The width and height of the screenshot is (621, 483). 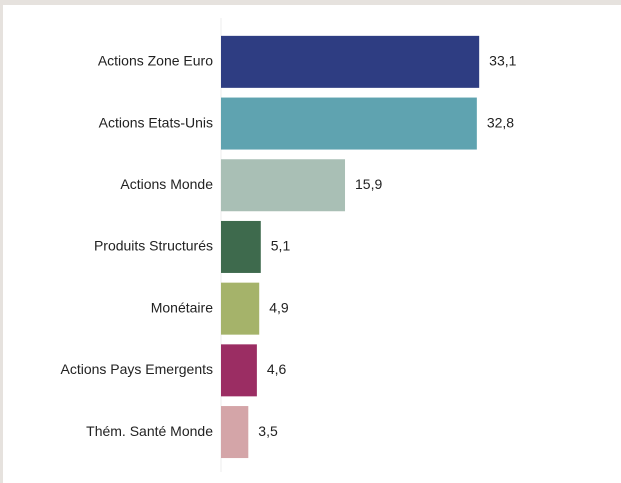 What do you see at coordinates (155, 61) in the screenshot?
I see `y-tick-label: Actions Zone Euro` at bounding box center [155, 61].